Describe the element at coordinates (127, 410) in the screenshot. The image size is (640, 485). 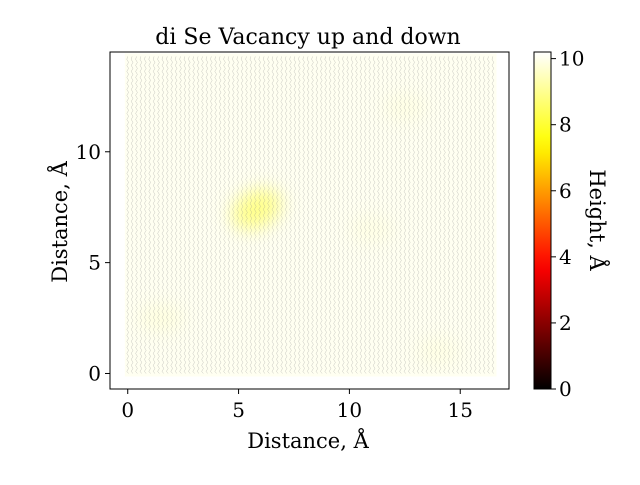
I see `x-tick-label: 0` at that location.